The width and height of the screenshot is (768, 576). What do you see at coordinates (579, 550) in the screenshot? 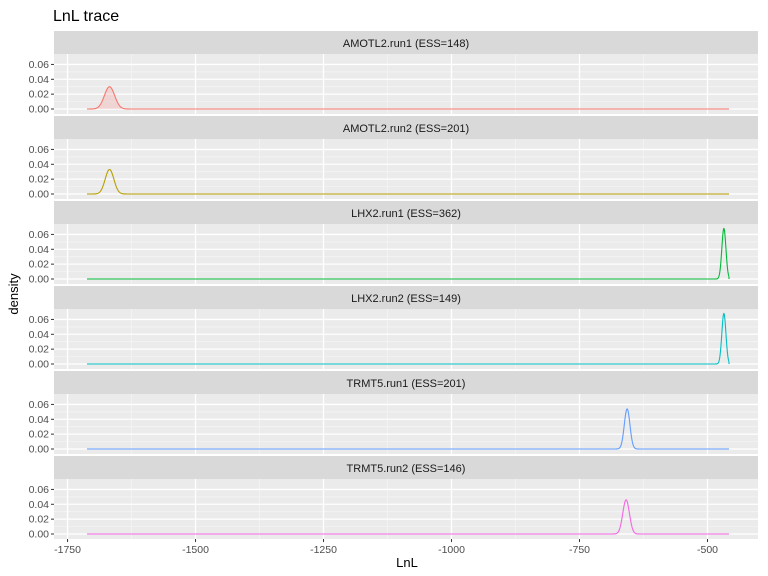
I see `x-tick-label: -750` at bounding box center [579, 550].